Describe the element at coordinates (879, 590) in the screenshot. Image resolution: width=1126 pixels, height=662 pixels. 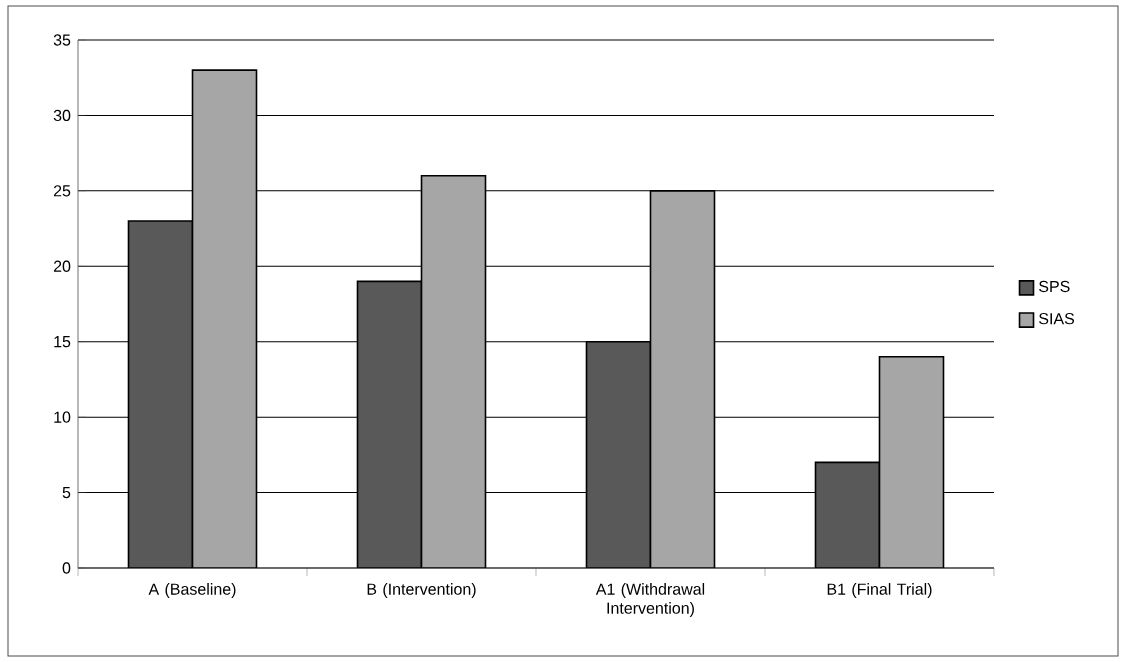
I see `x-tick-label: B1 (Final Trial)` at that location.